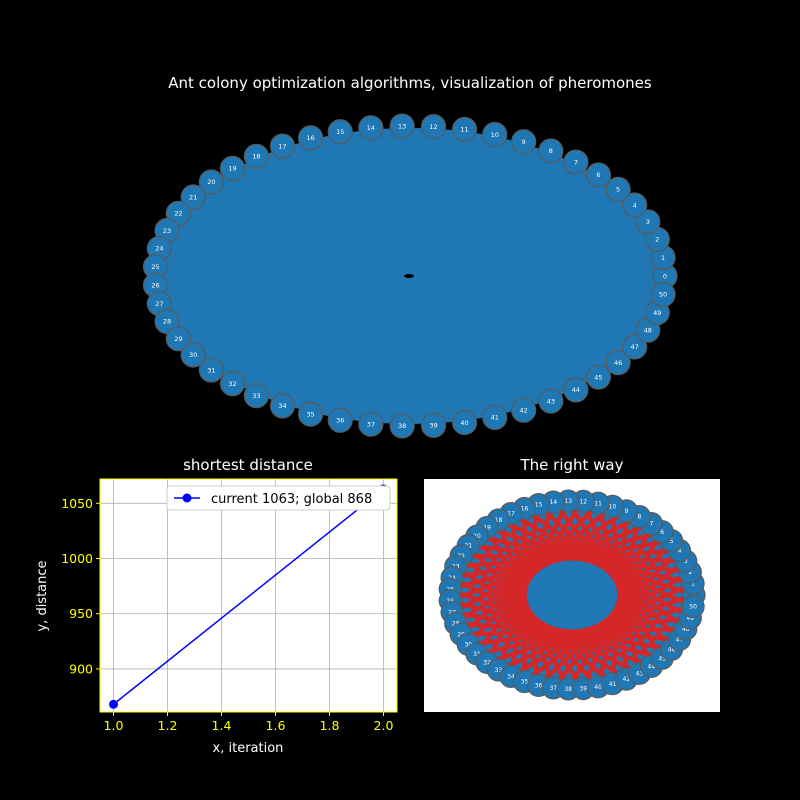 This screenshot has width=800, height=800. I want to click on node-label: 7, so click(576, 162).